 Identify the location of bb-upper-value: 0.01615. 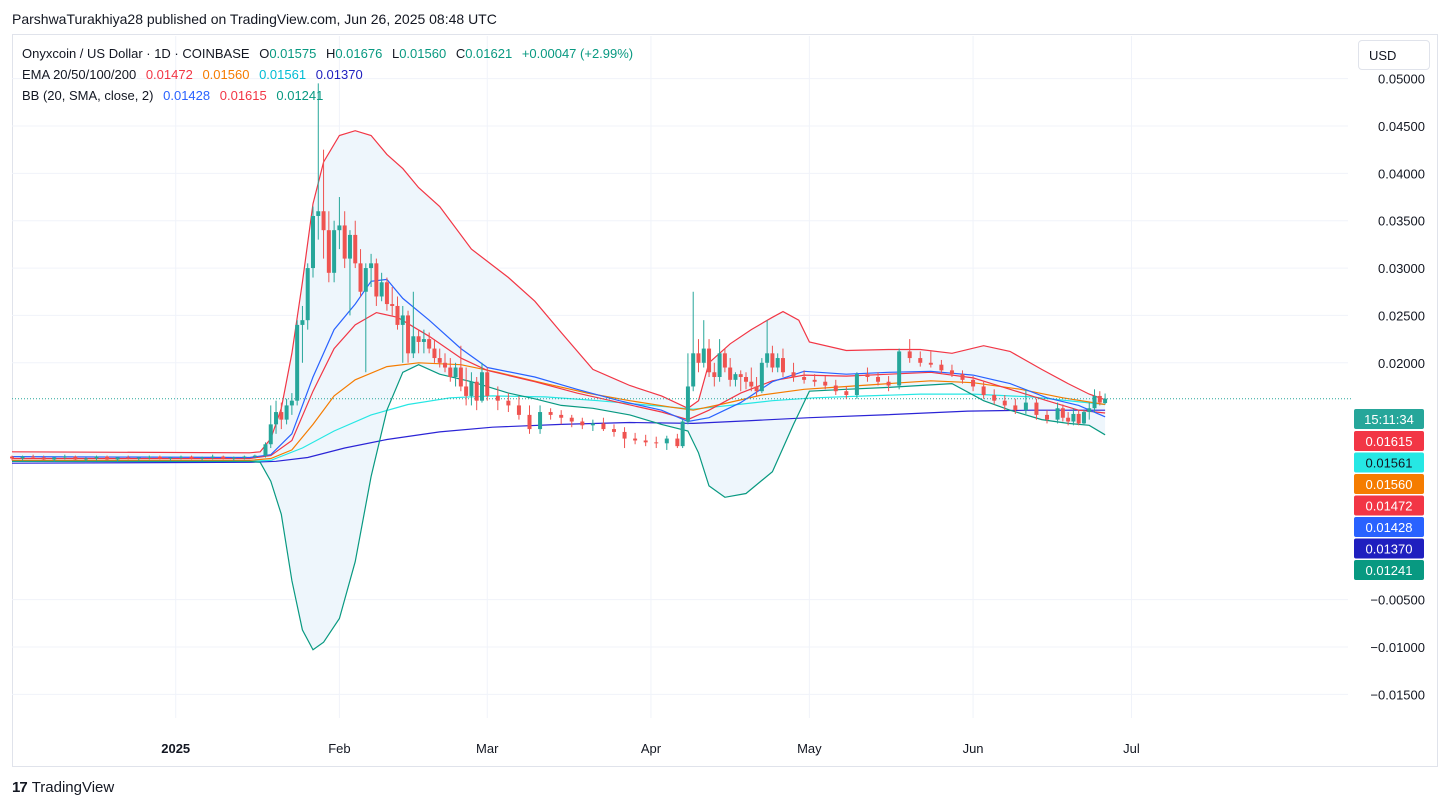
(243, 95).